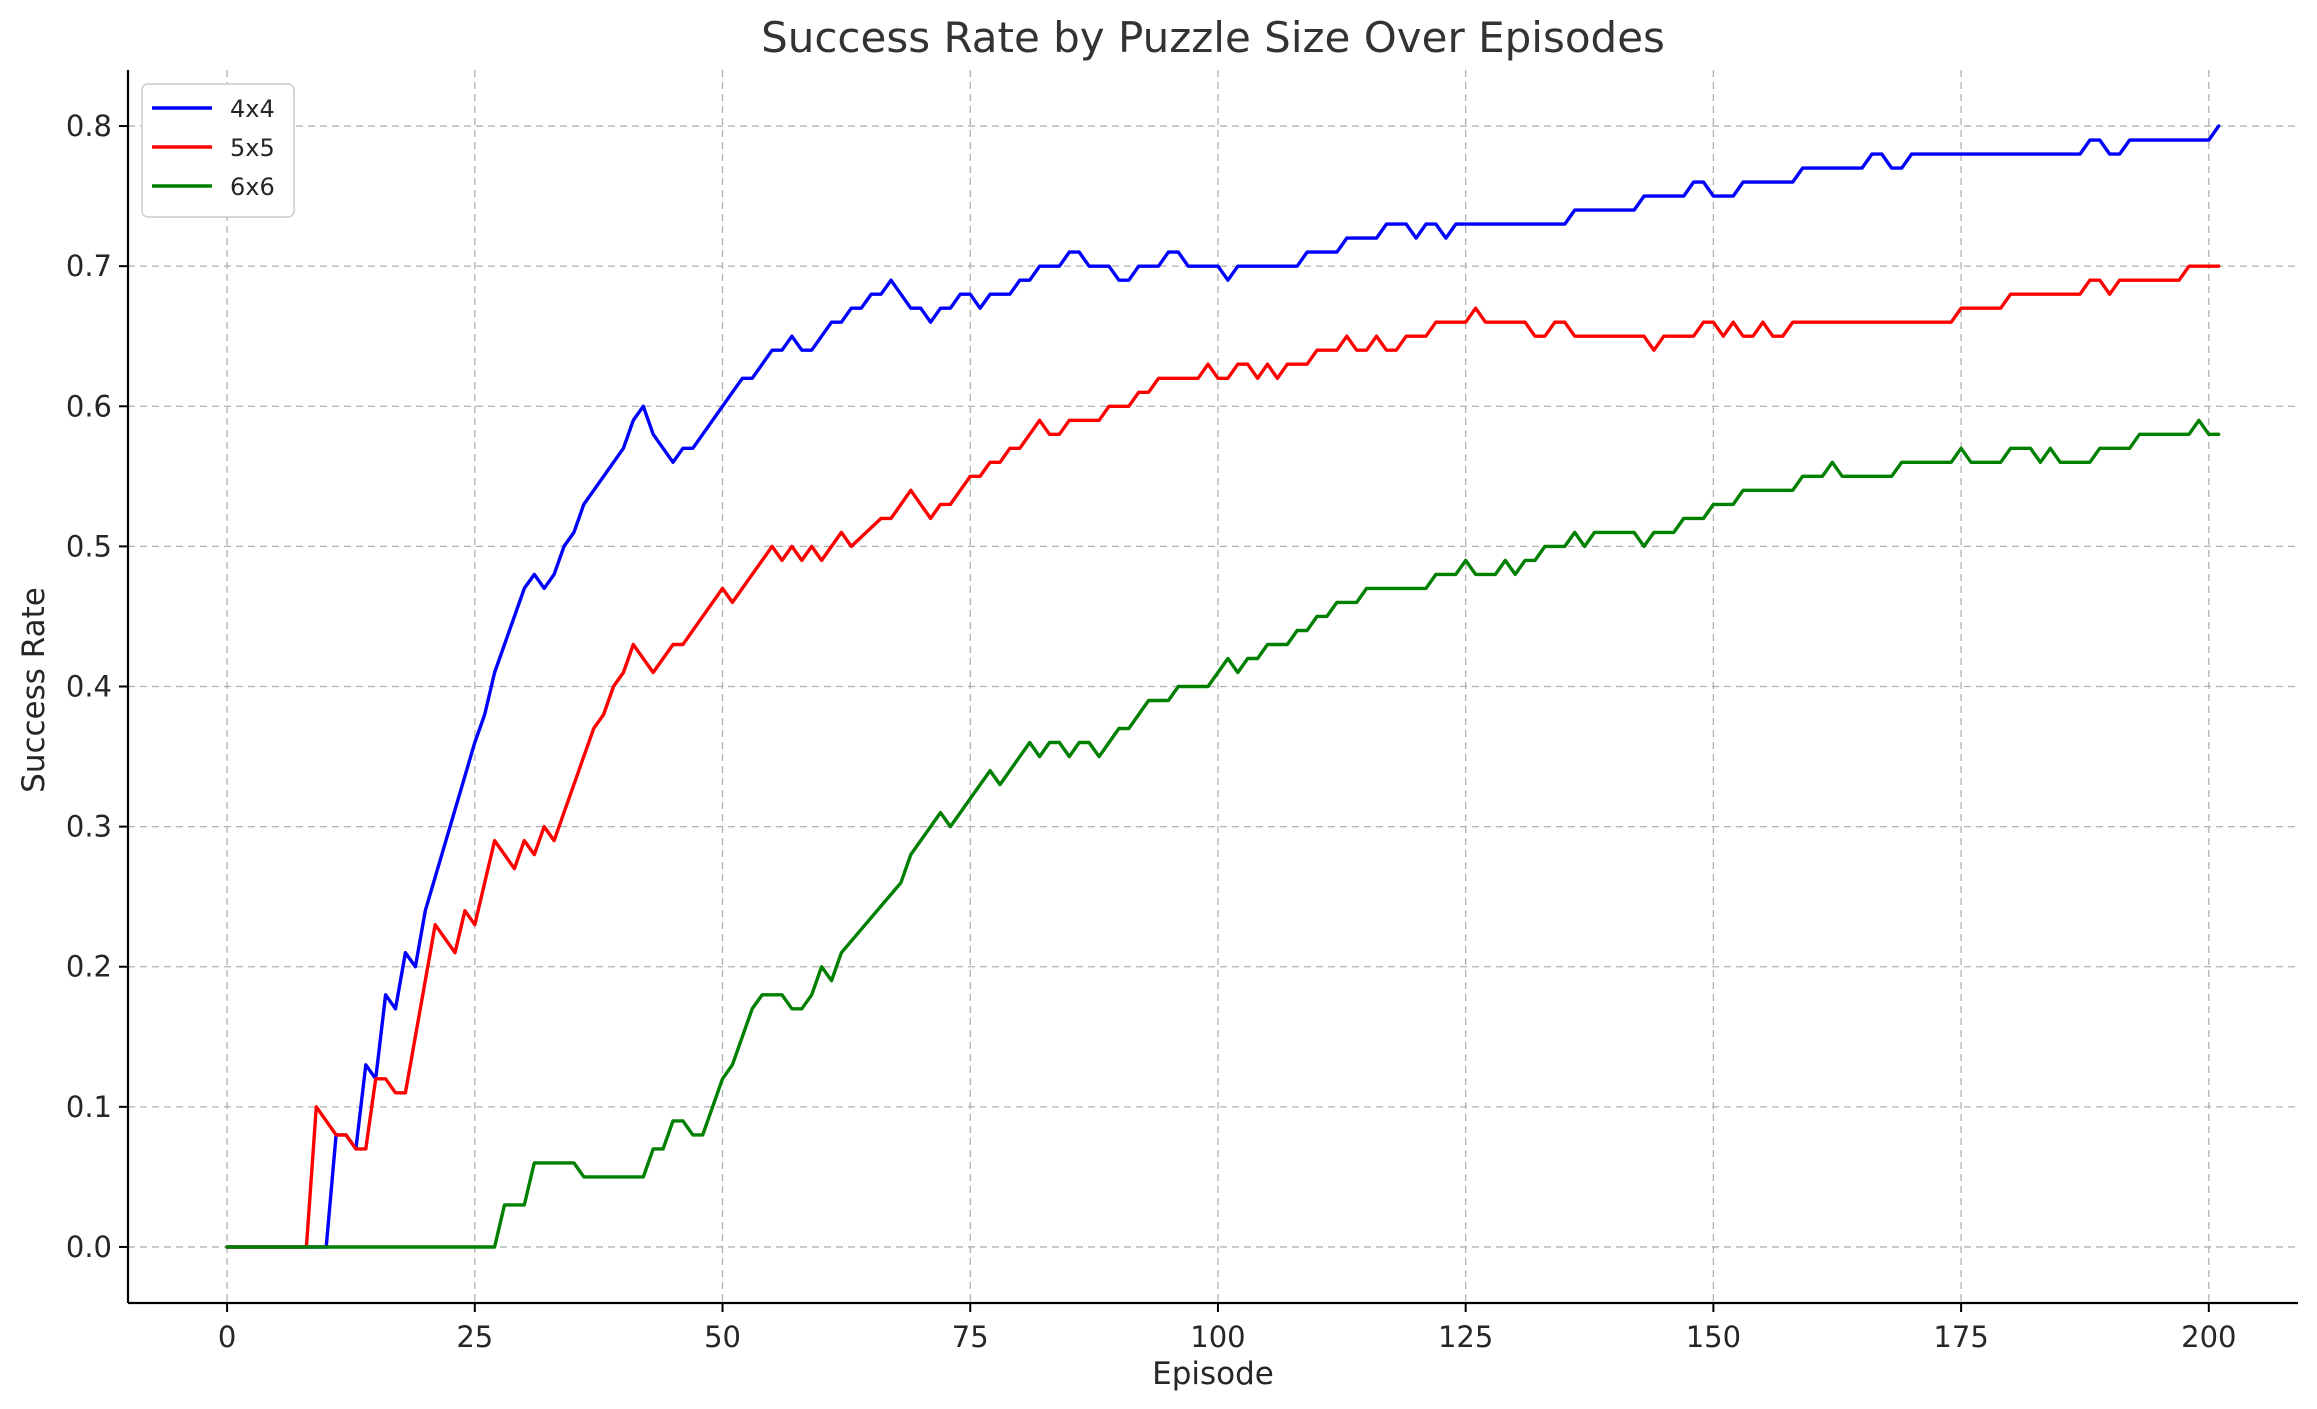 The image size is (2317, 1409). I want to click on y-tick-label: 0.8, so click(89, 126).